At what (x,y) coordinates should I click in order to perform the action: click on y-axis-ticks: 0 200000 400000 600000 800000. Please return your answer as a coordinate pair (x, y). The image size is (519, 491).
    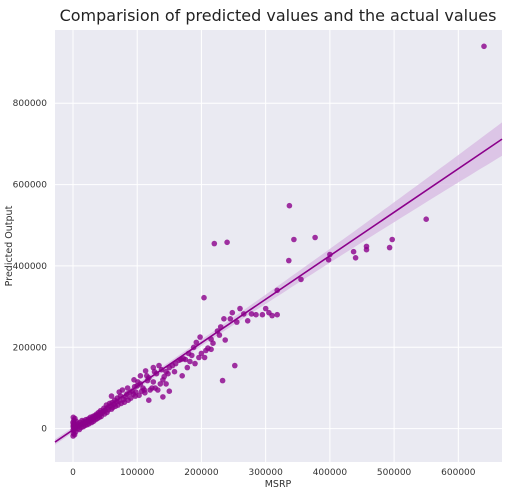
    Looking at the image, I should click on (30, 266).